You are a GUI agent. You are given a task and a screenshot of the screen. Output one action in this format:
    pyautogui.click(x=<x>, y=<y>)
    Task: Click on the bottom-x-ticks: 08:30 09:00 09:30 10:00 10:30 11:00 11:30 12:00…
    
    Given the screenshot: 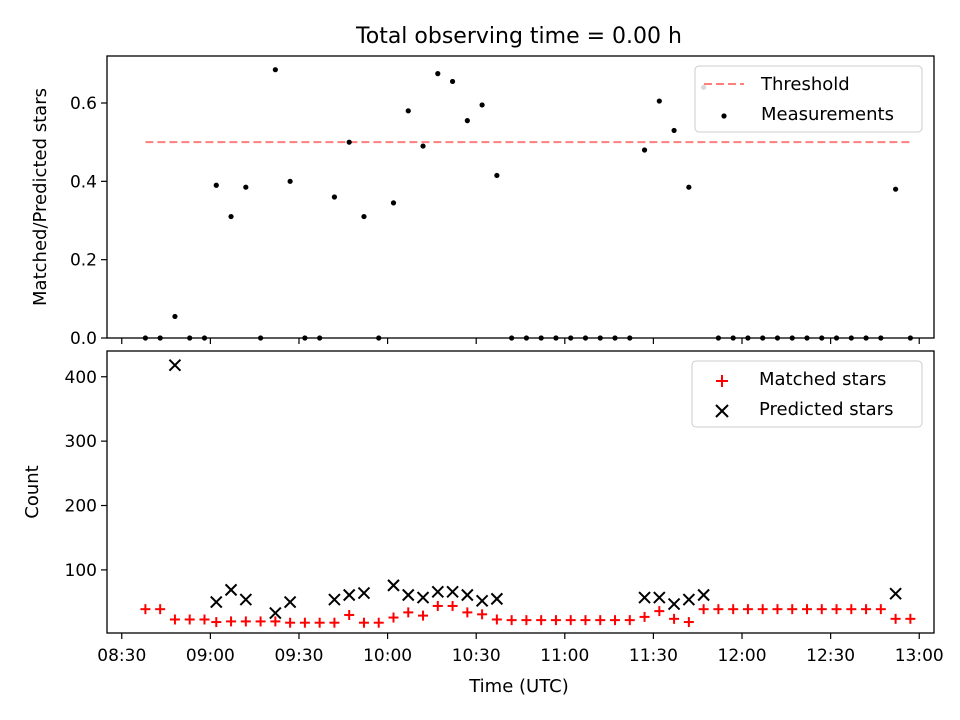 What is the action you would take?
    pyautogui.click(x=520, y=649)
    